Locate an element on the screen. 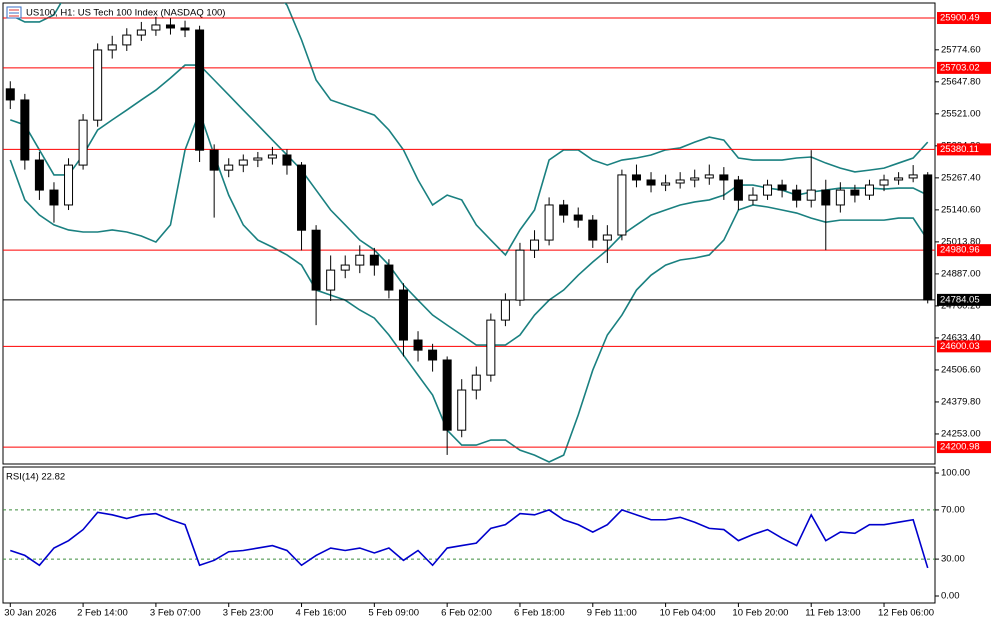 This screenshot has height=622, width=994. rsi-line is located at coordinates (469, 539).